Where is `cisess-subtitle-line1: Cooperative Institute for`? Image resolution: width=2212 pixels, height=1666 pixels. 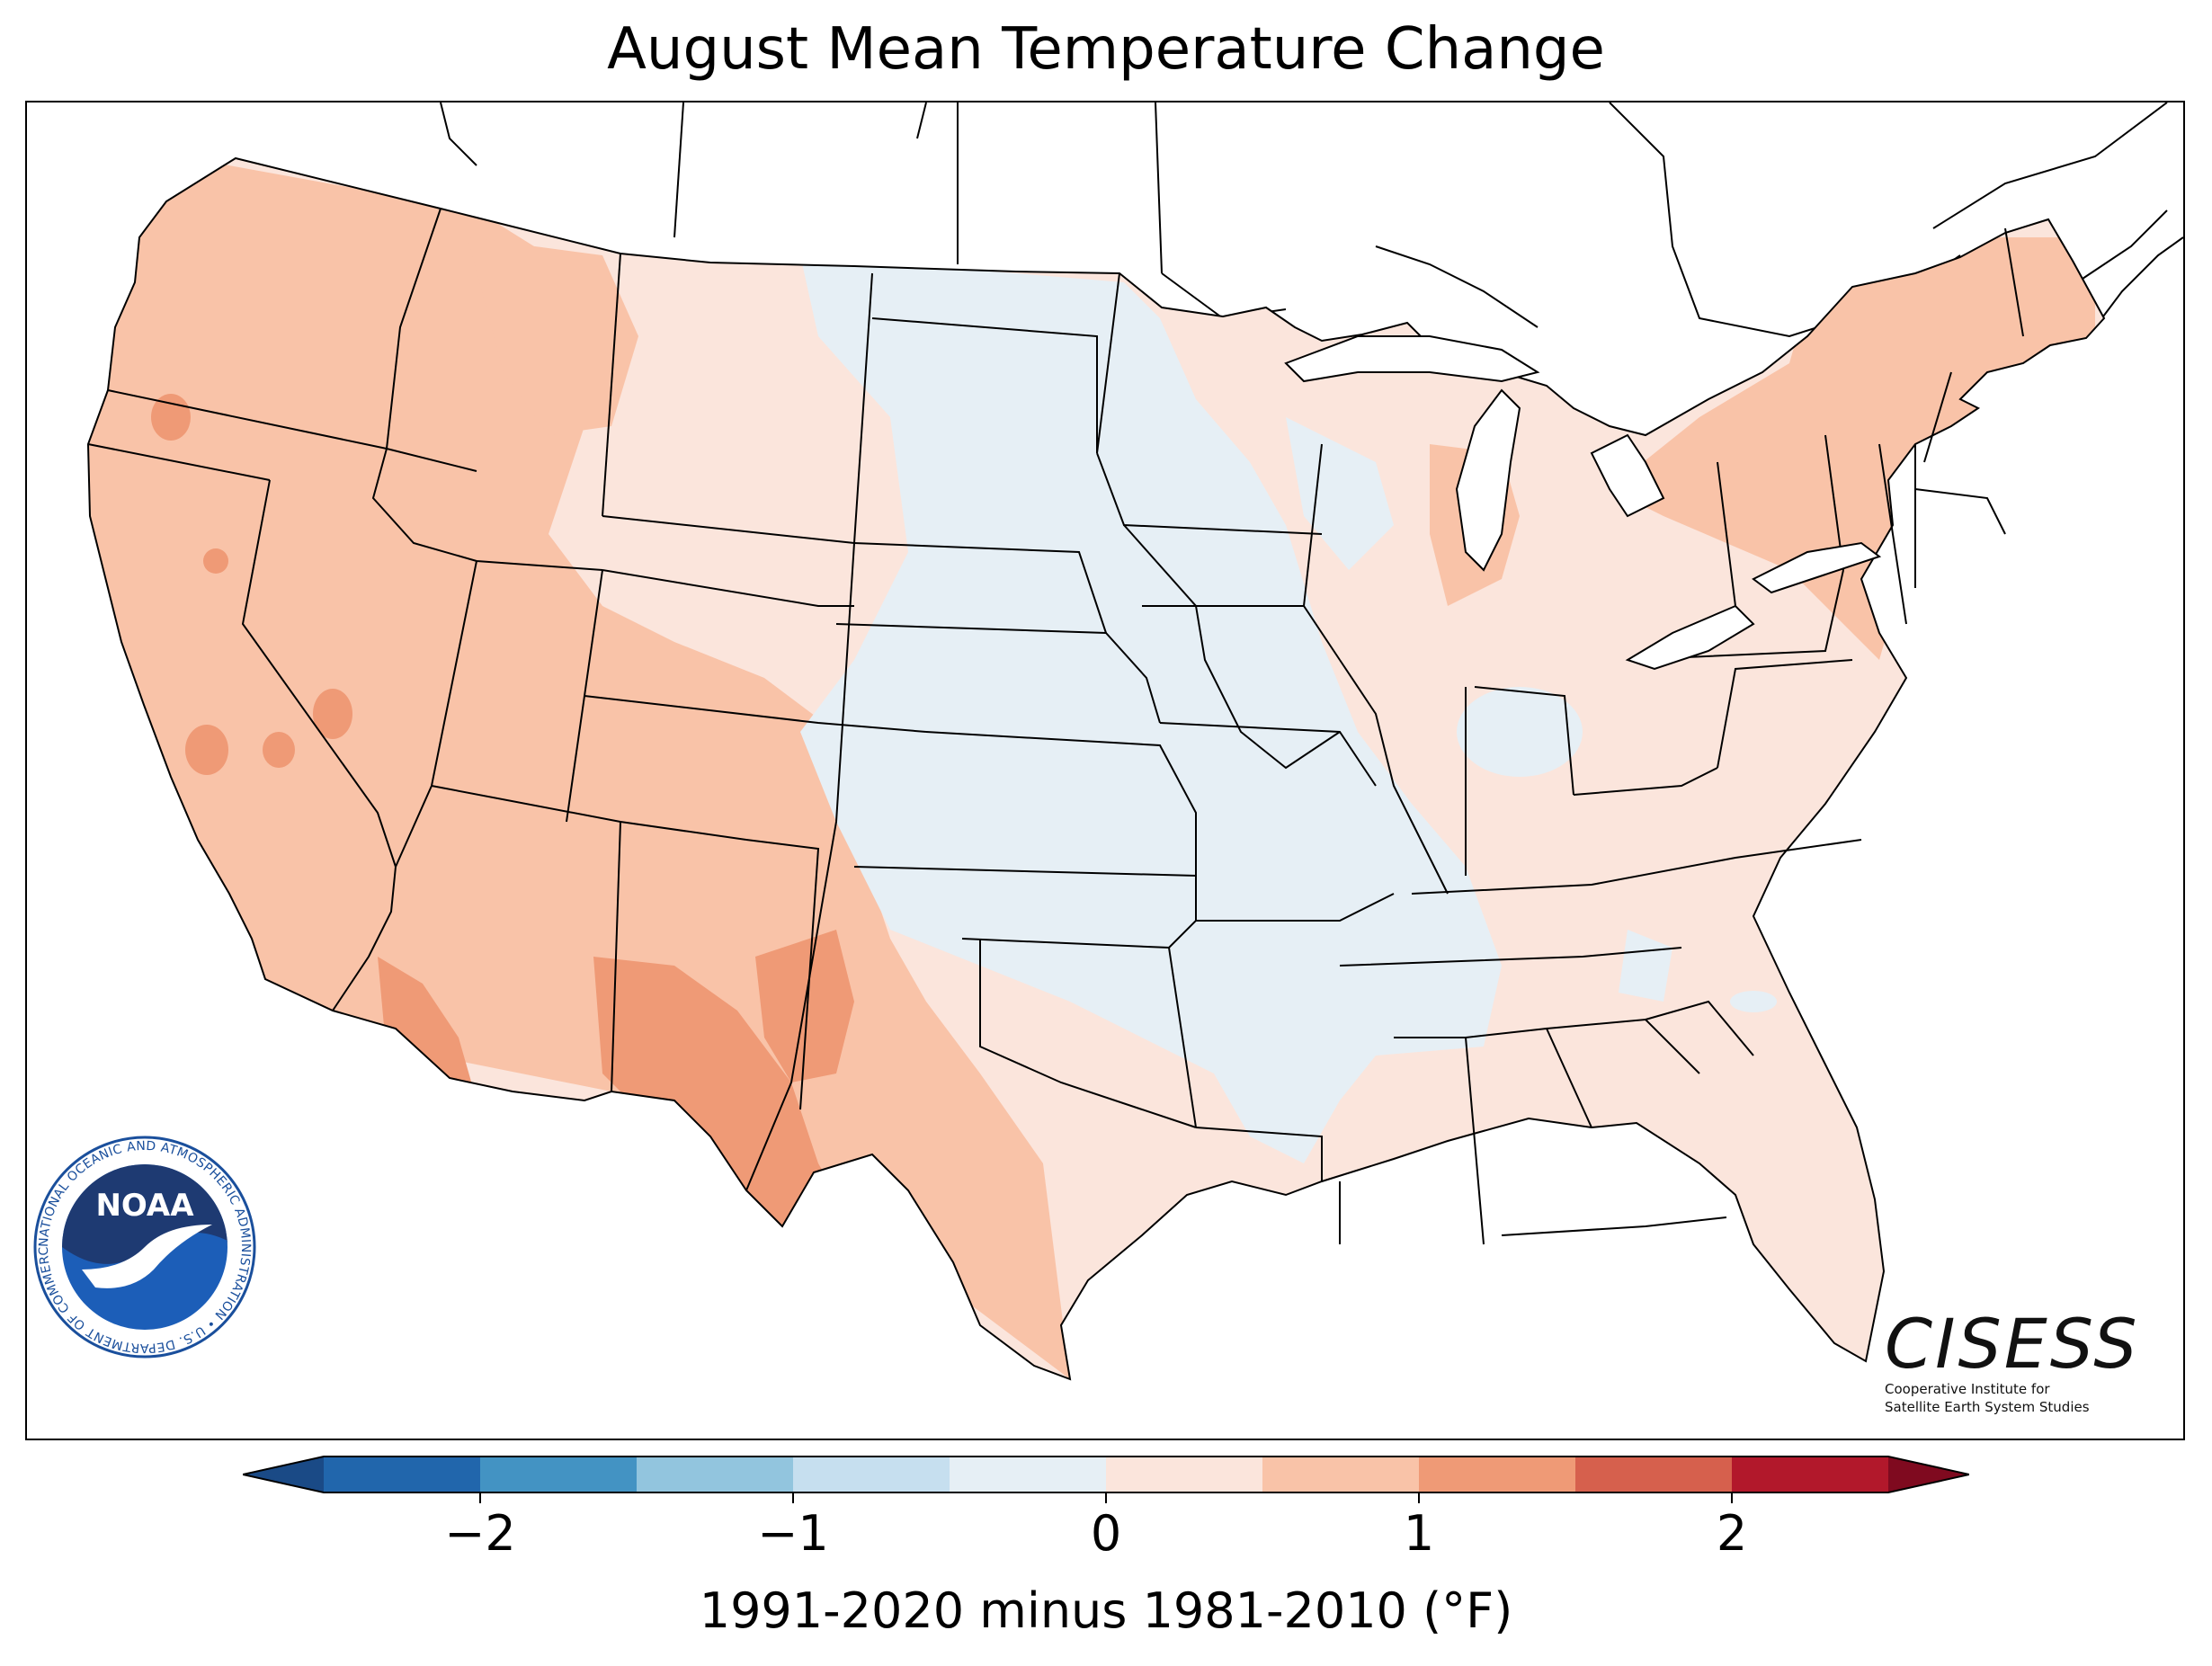
cisess-subtitle-line1: Cooperative Institute for is located at coordinates (1967, 1389).